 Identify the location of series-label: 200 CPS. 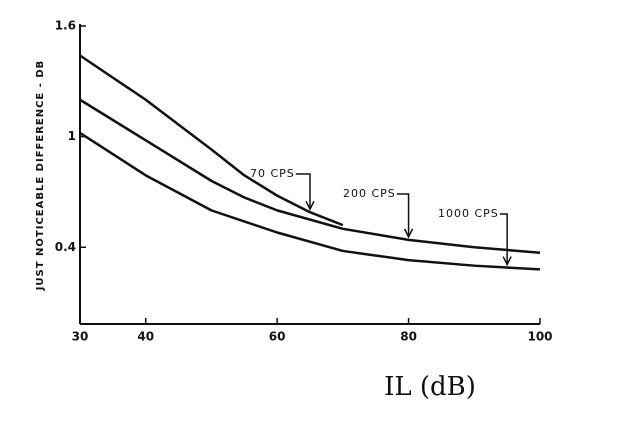
(369, 193).